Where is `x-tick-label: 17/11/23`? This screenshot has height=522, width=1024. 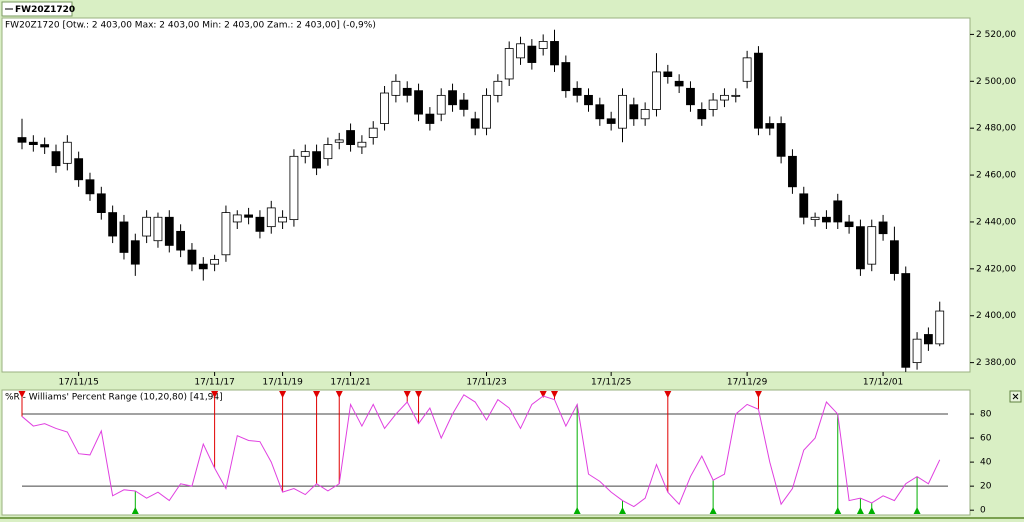
x-tick-label: 17/11/23 is located at coordinates (486, 383).